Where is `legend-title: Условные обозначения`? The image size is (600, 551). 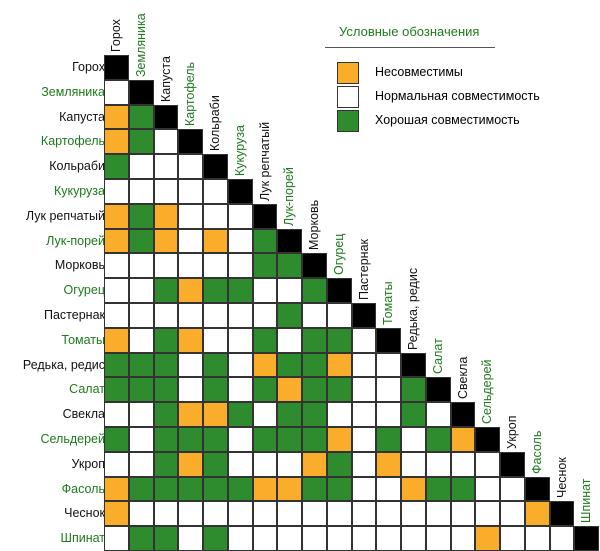
legend-title: Условные обозначения is located at coordinates (409, 31).